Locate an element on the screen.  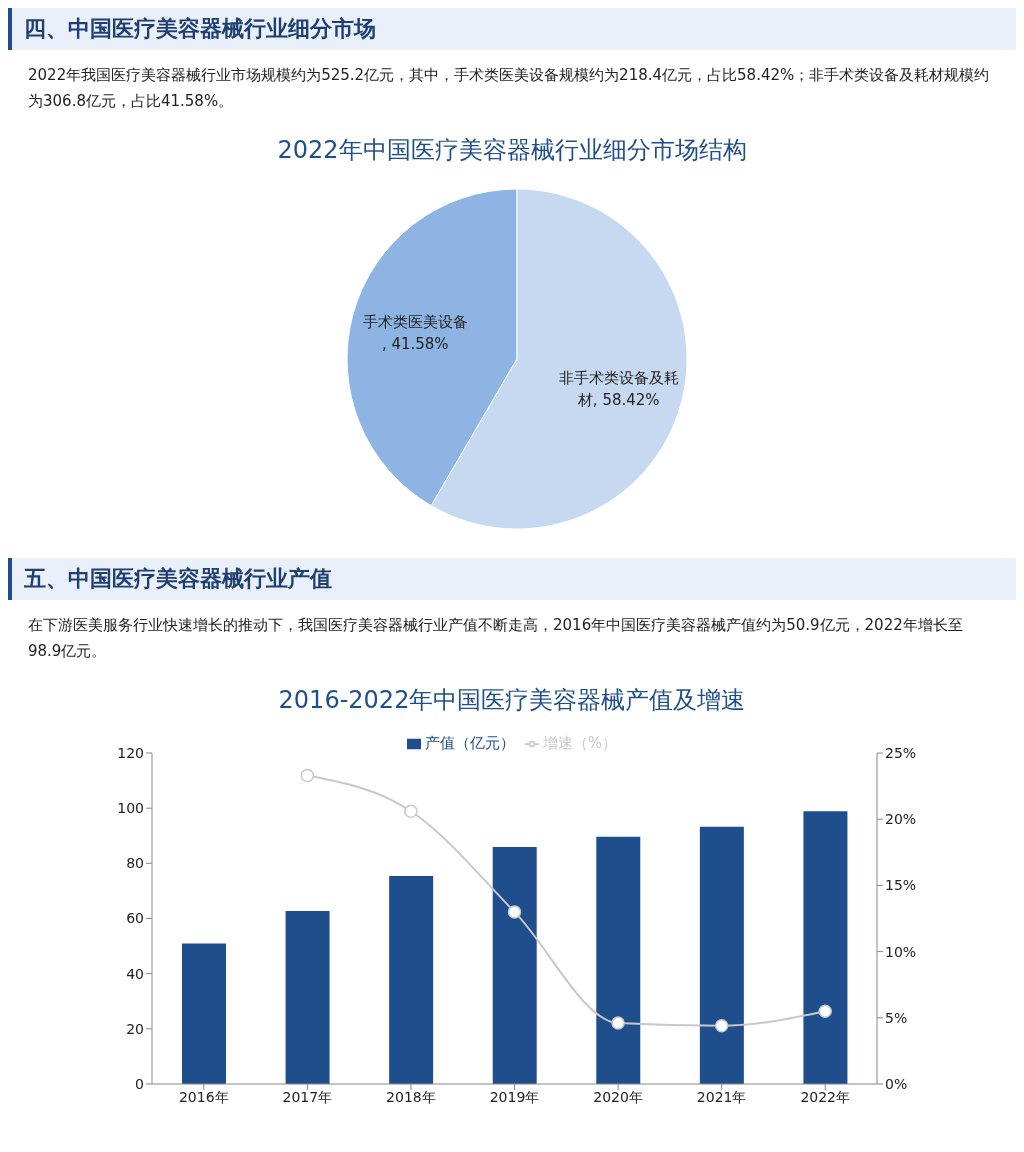
text: 四、中国医疗美容器械行业细分市场 is located at coordinates (512, 29).